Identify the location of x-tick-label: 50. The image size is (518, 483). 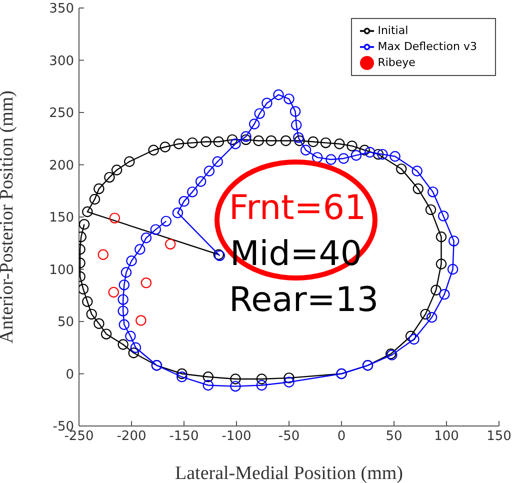
(394, 436).